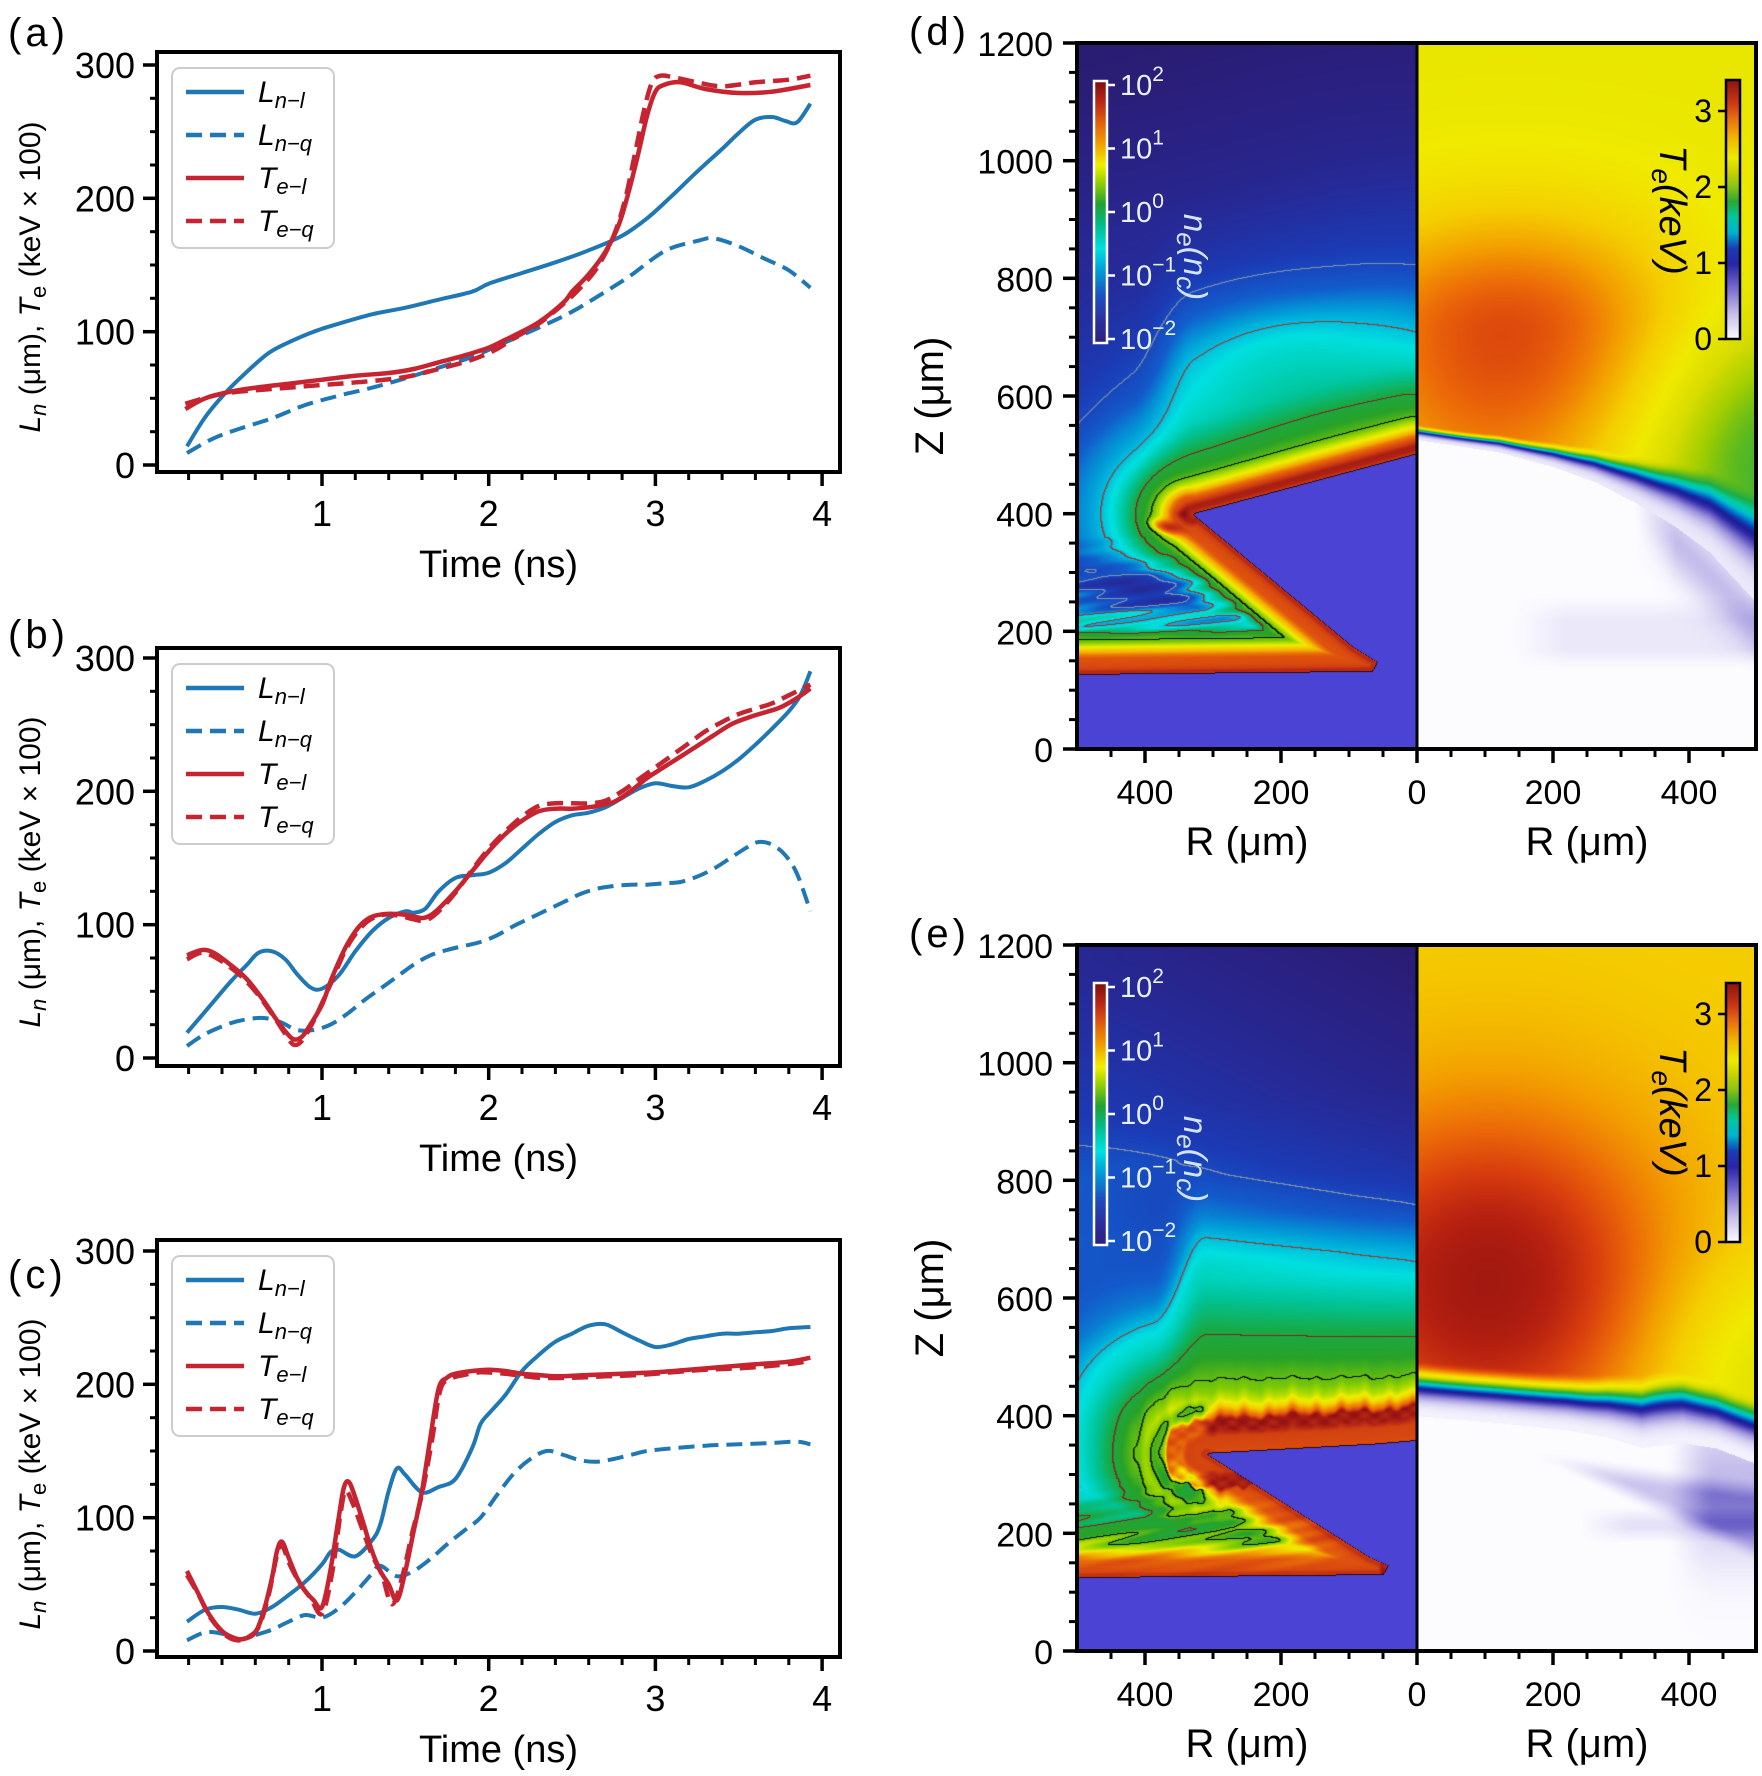 This screenshot has width=1762, height=1776. What do you see at coordinates (36, 33) in the screenshot?
I see `svg-text: (a)` at bounding box center [36, 33].